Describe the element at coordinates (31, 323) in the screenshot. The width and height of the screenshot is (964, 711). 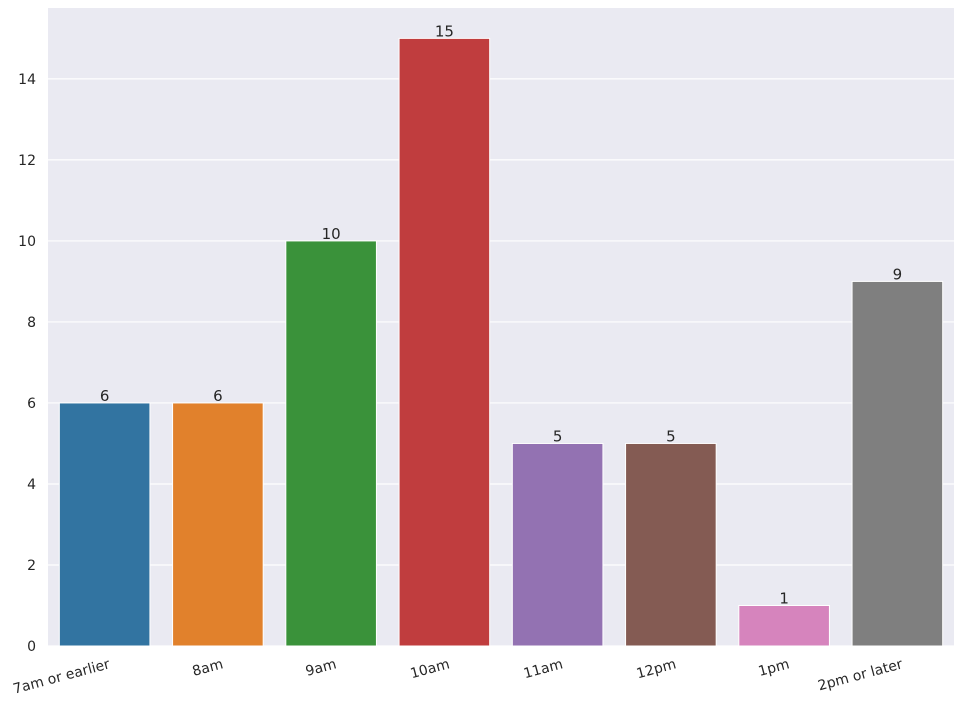
I see `y-tick-label: 8` at that location.